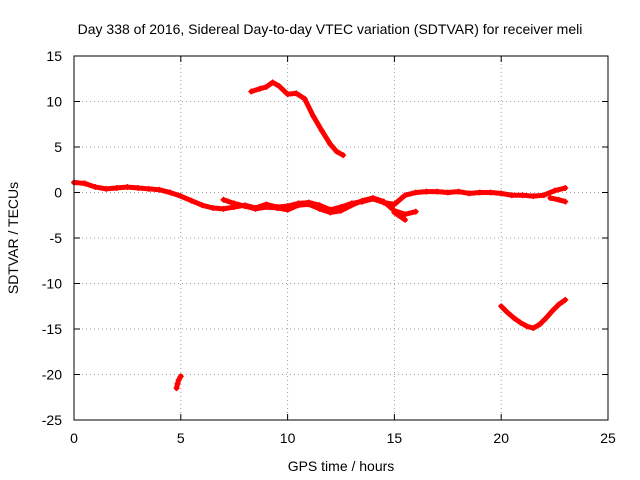  I want to click on x-tick-label: 15, so click(395, 438).